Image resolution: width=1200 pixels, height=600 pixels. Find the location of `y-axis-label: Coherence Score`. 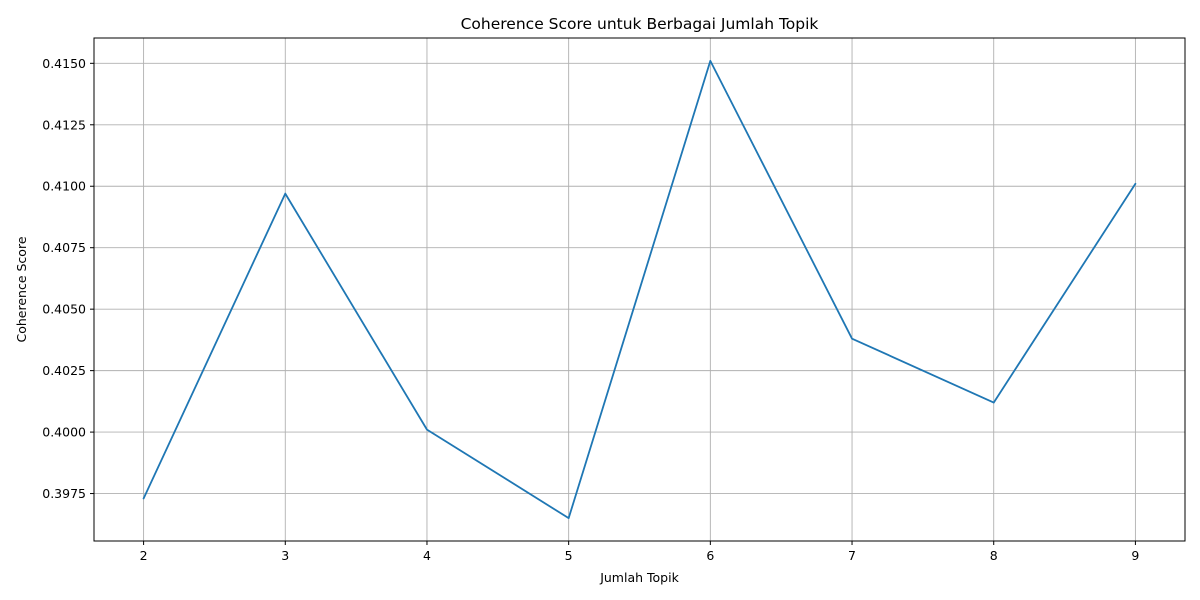

y-axis-label: Coherence Score is located at coordinates (21, 289).